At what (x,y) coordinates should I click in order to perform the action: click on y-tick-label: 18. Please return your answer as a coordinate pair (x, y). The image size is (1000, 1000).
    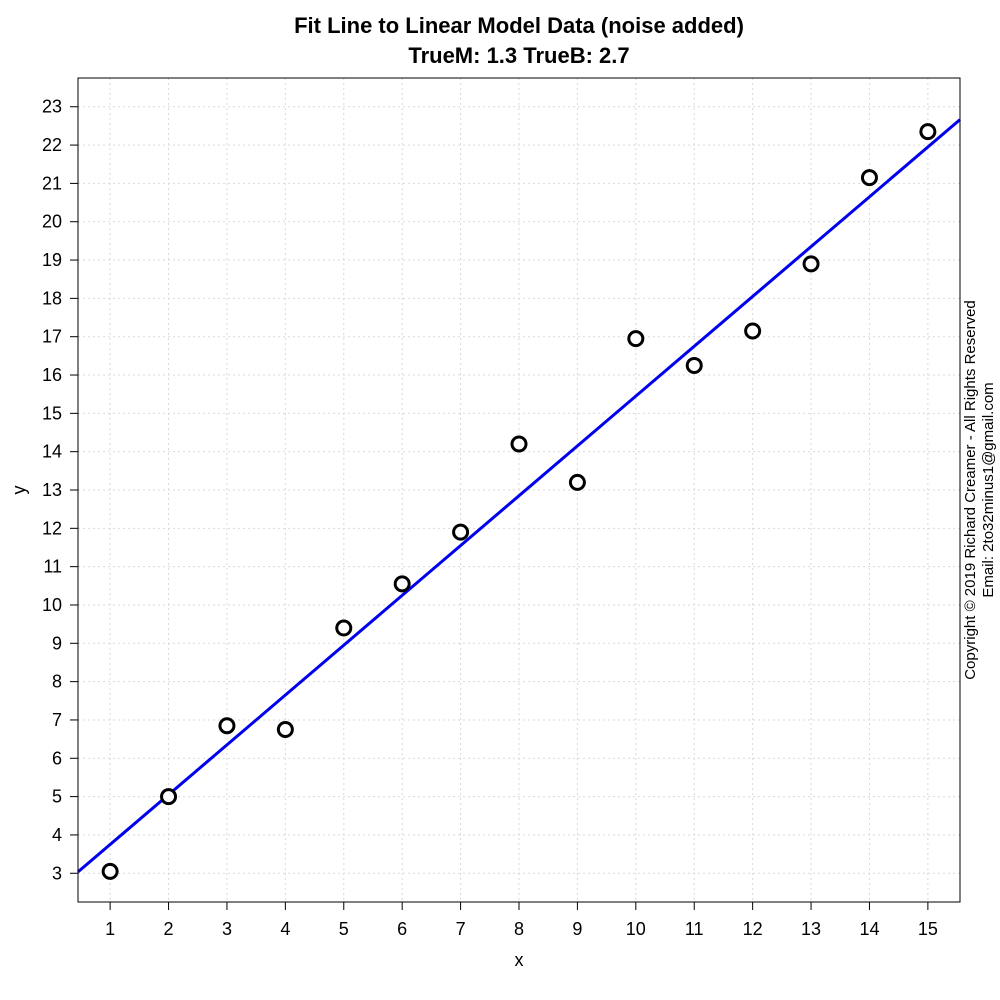
    Looking at the image, I should click on (52, 298).